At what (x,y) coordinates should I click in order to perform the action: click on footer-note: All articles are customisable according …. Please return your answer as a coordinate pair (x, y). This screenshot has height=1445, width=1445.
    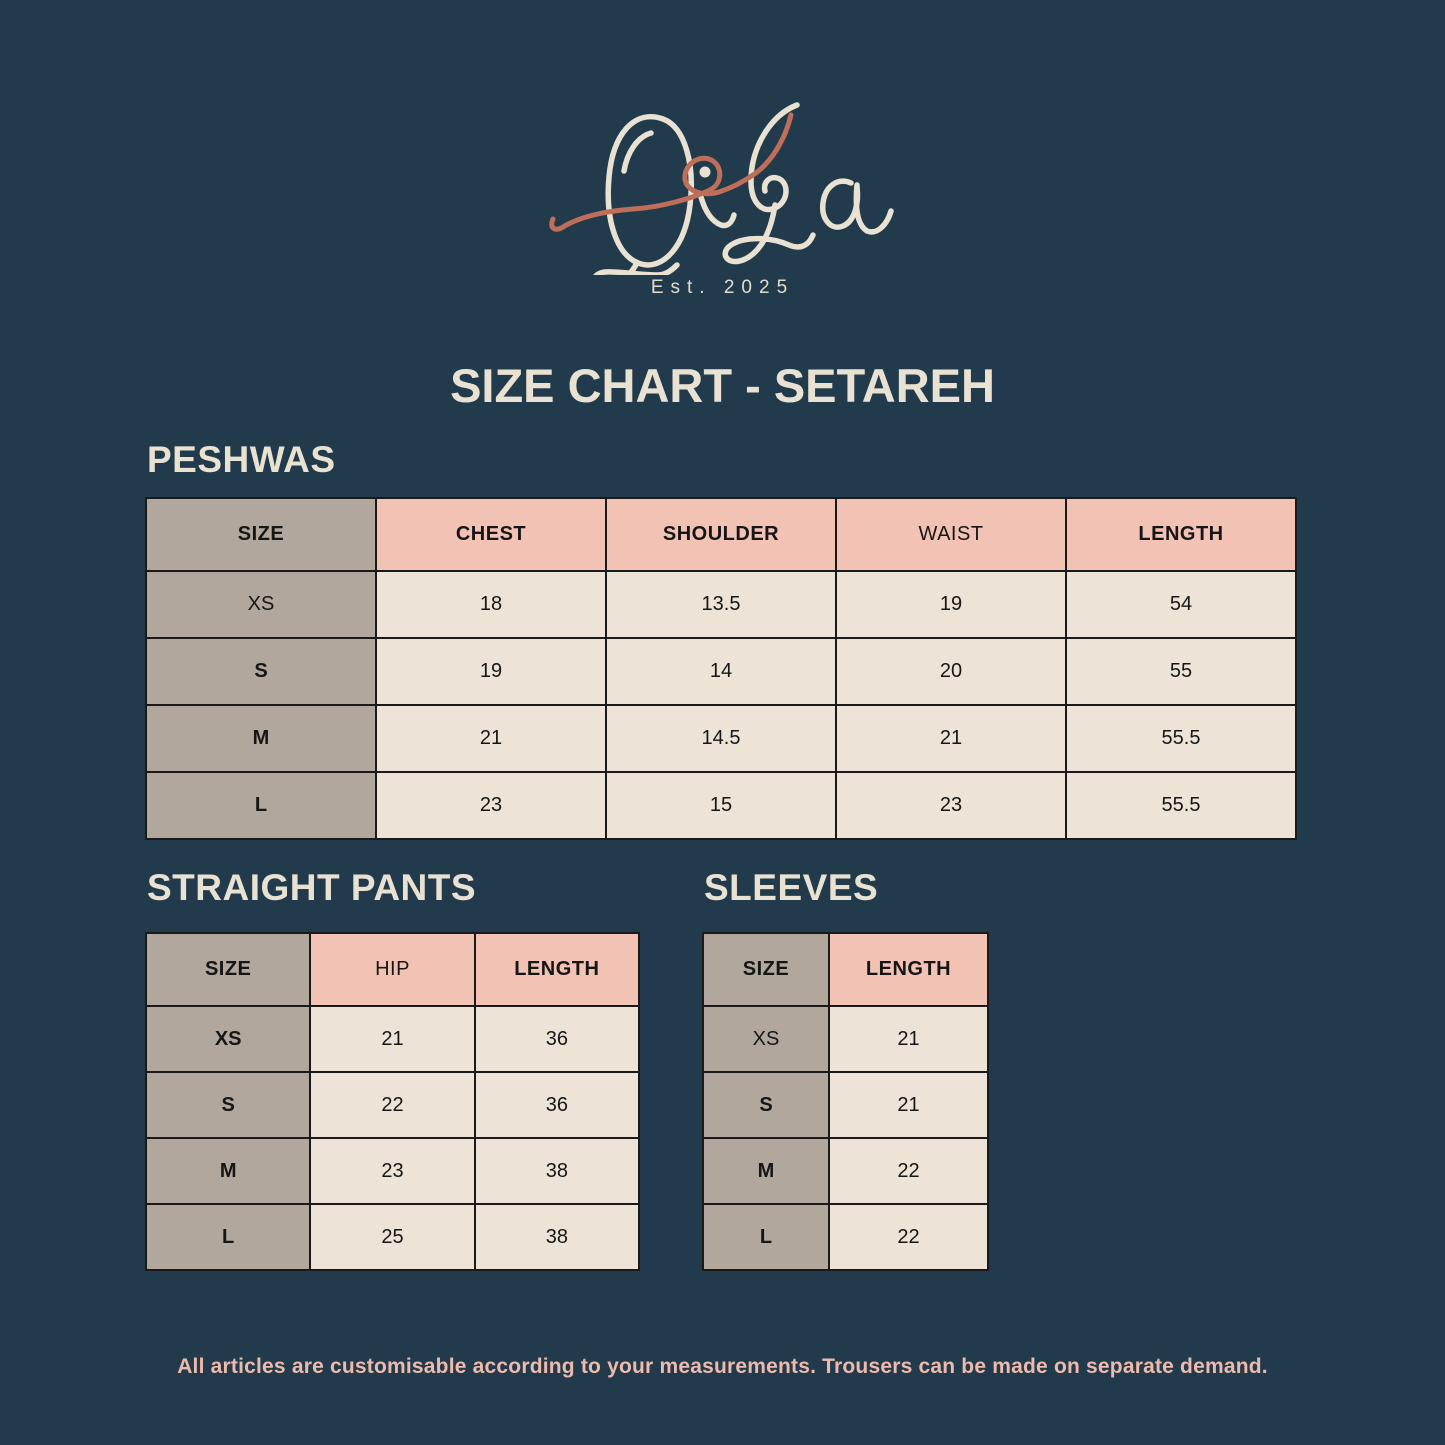
    Looking at the image, I should click on (722, 1366).